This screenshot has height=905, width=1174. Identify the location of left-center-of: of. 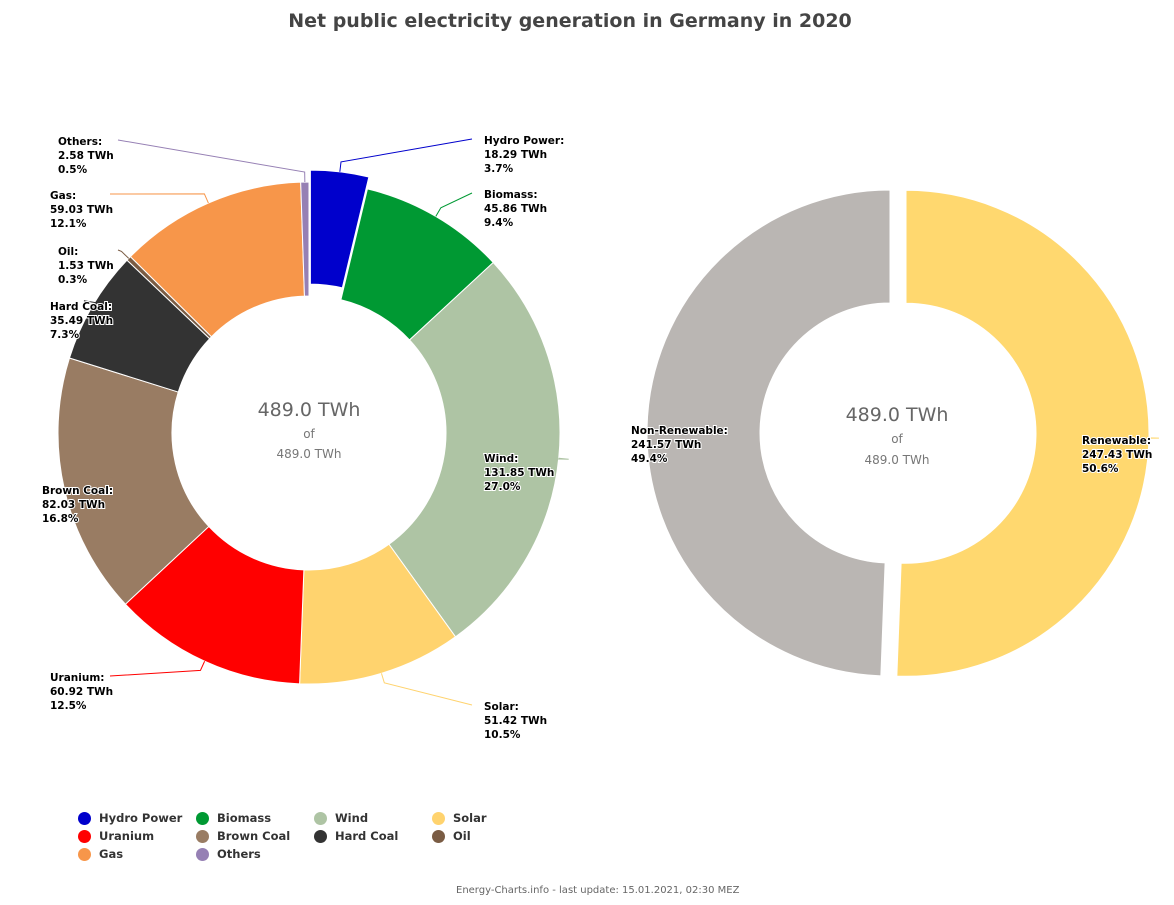
(309, 434).